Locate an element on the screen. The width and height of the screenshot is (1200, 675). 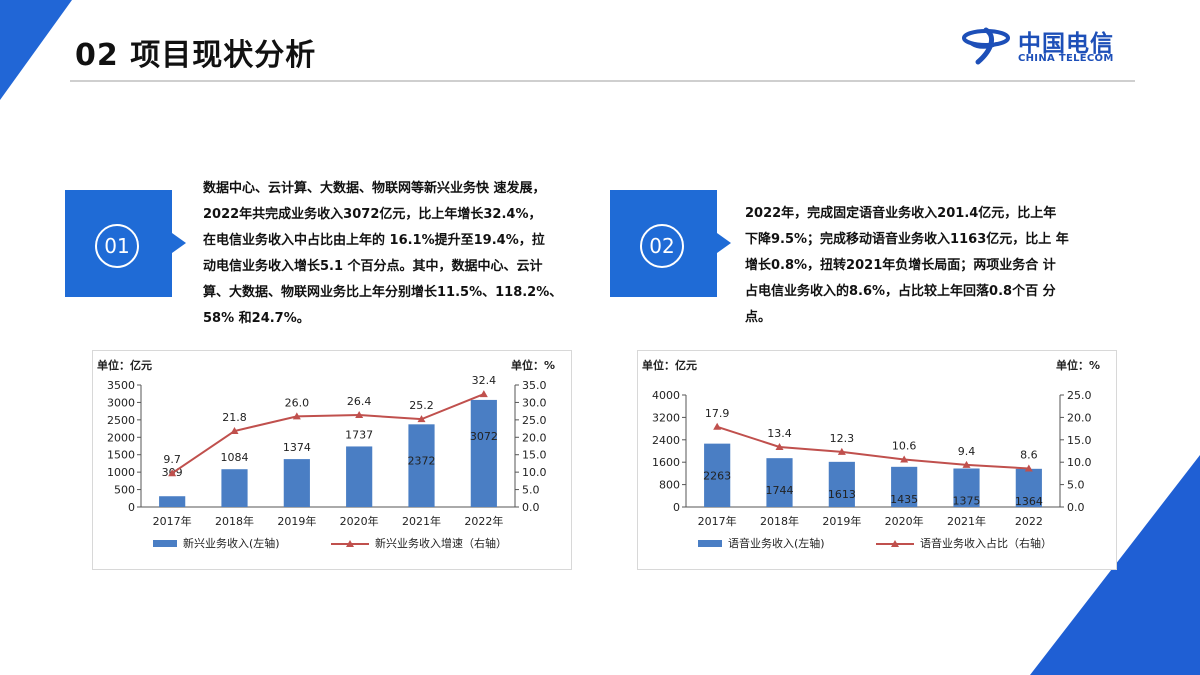
right-tick-label: 35.0 is located at coordinates (534, 385).